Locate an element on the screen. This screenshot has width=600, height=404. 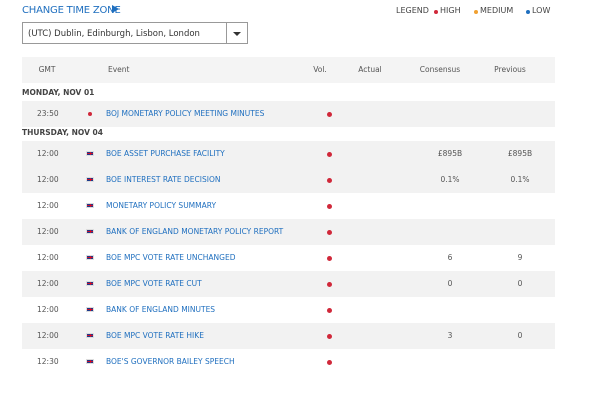
column-header: Actual is located at coordinates (370, 69).